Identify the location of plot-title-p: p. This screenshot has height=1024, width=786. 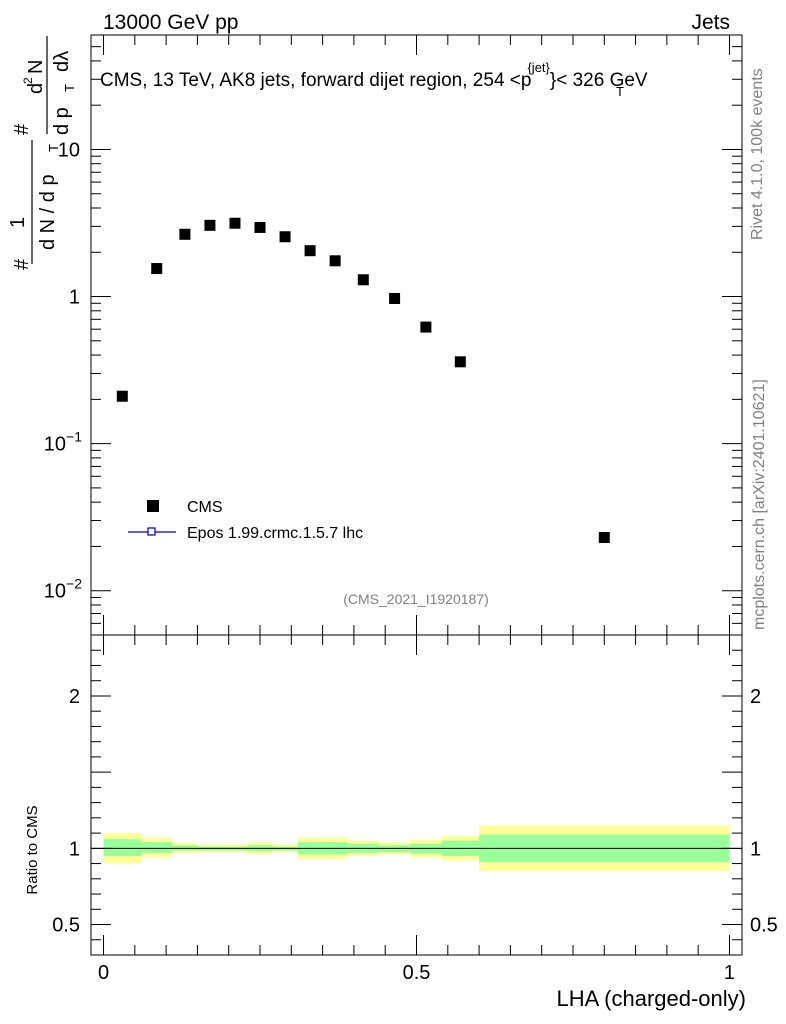
(526, 80).